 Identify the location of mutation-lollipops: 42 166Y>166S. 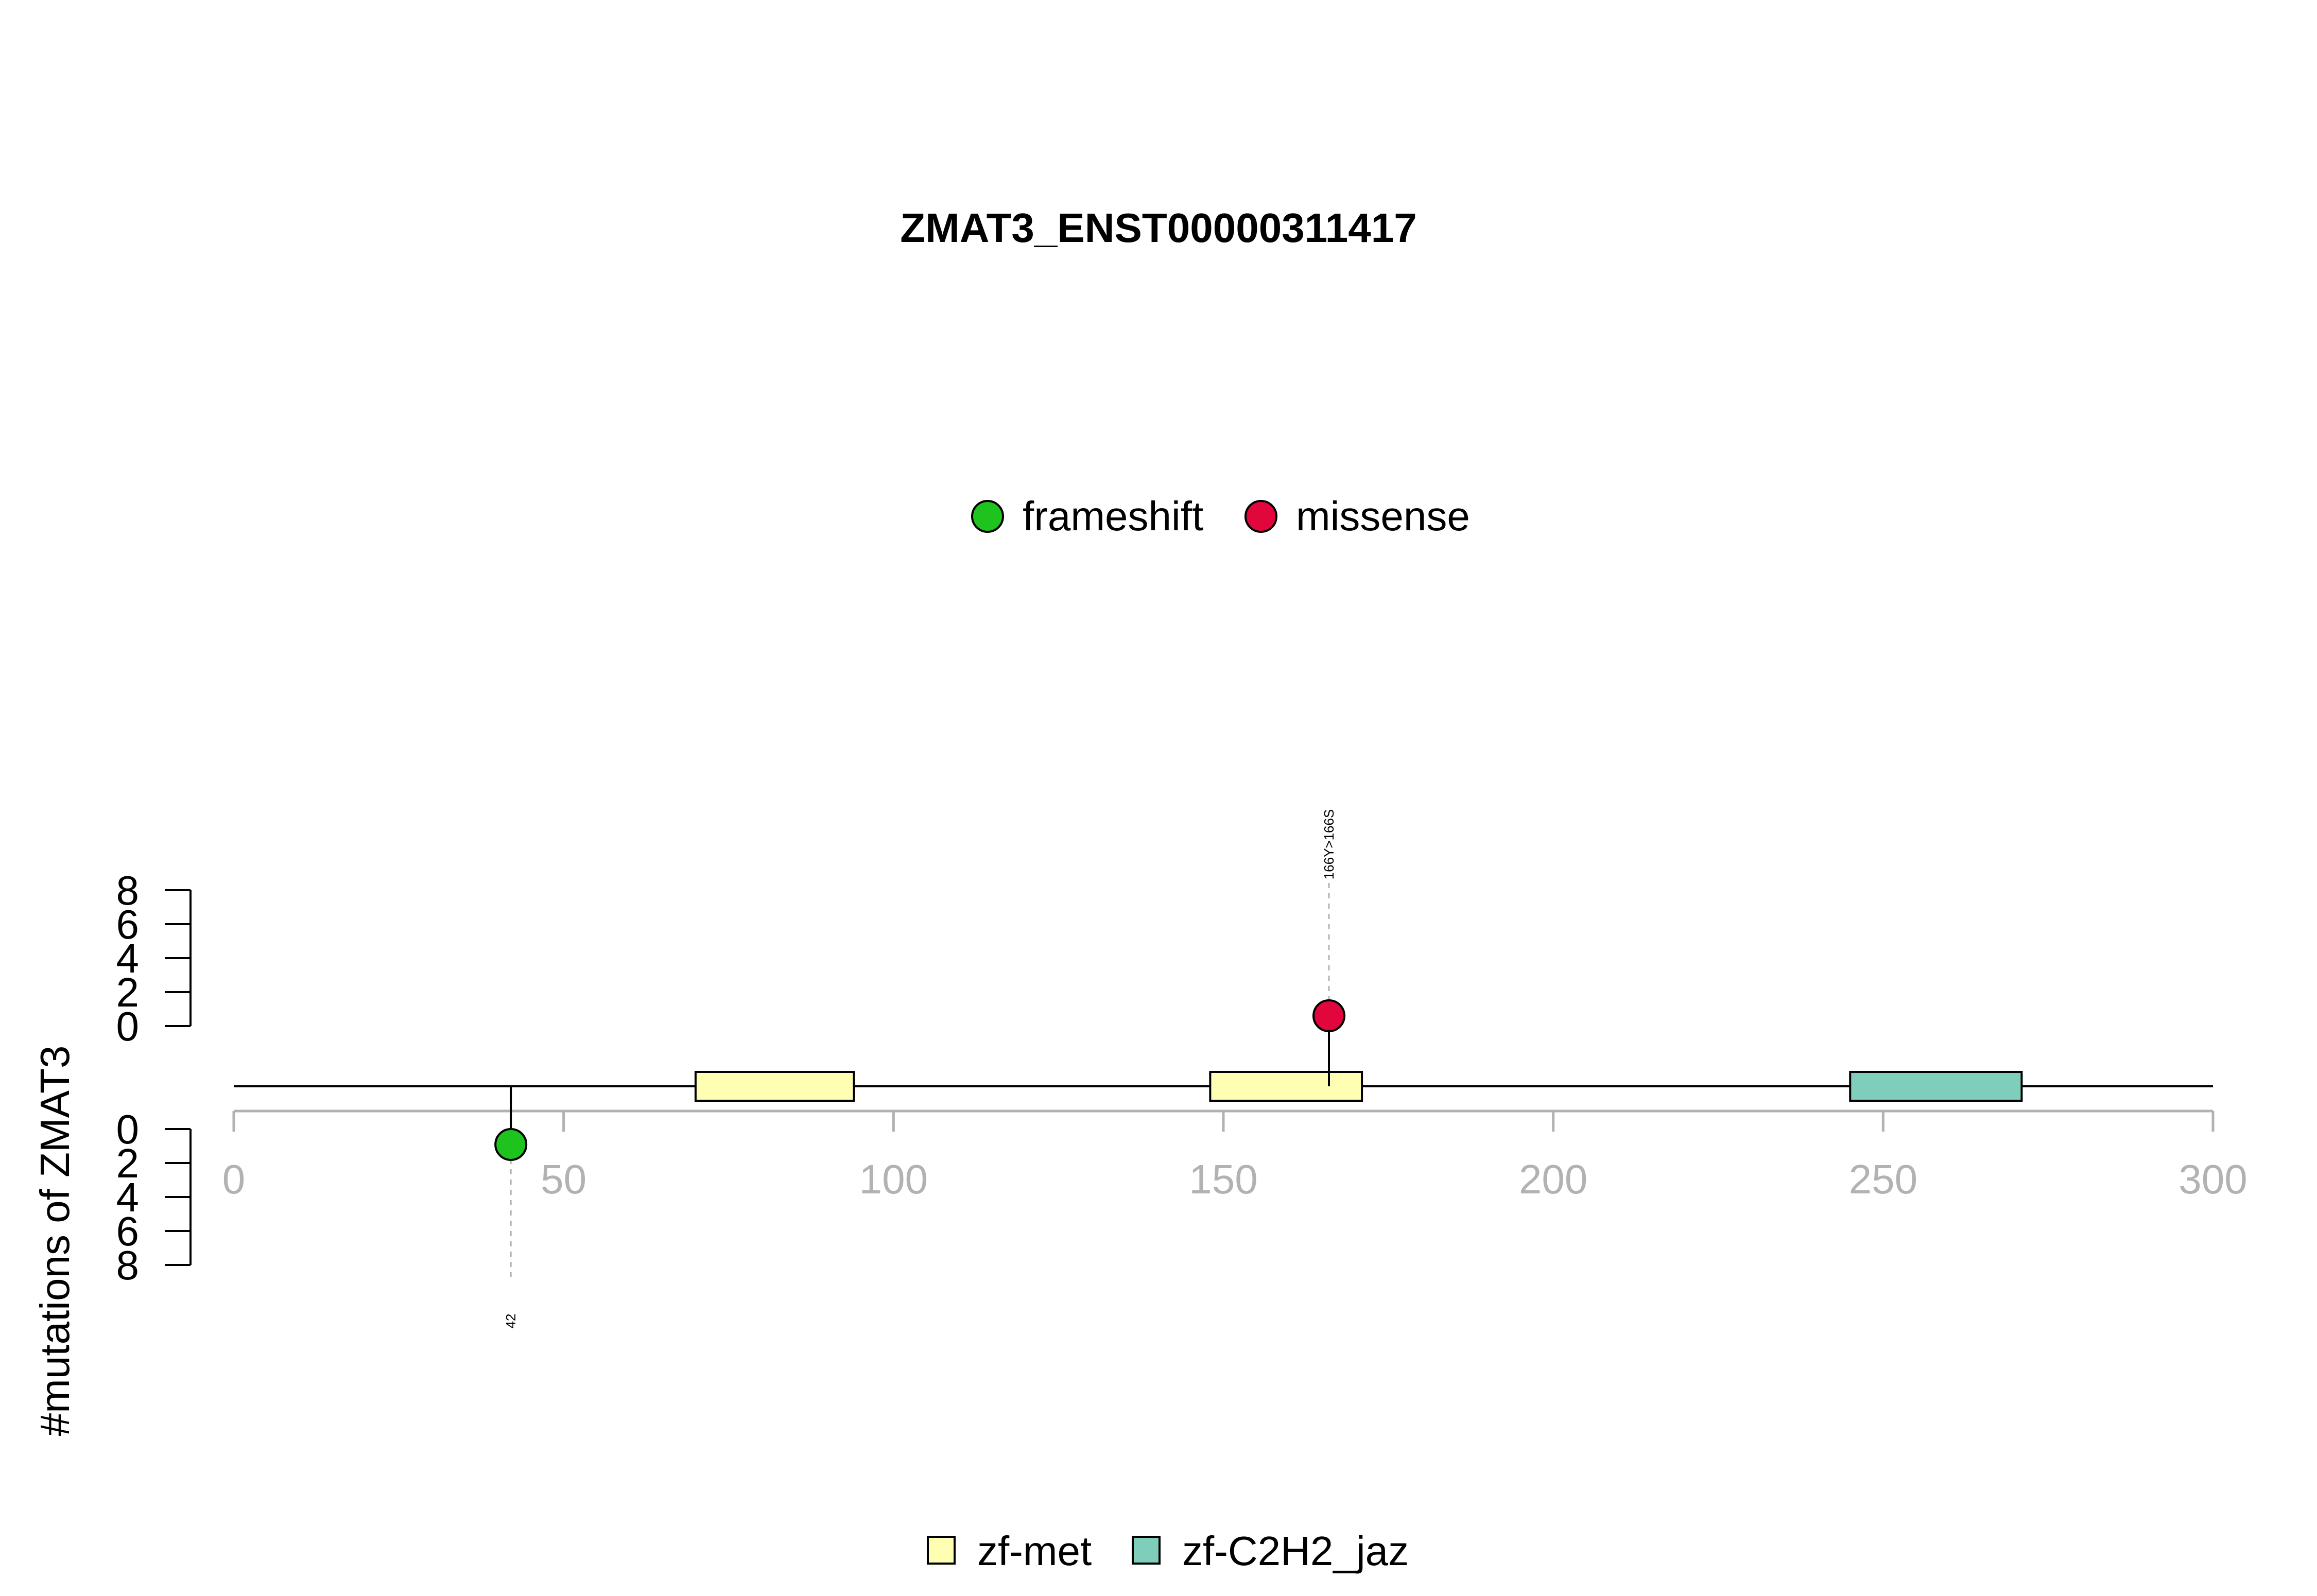
(920, 1069).